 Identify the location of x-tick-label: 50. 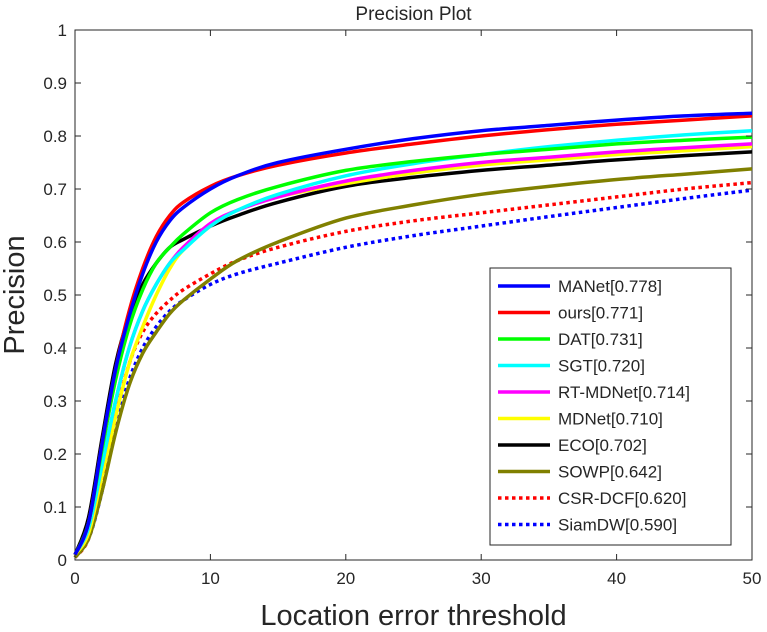
(752, 578).